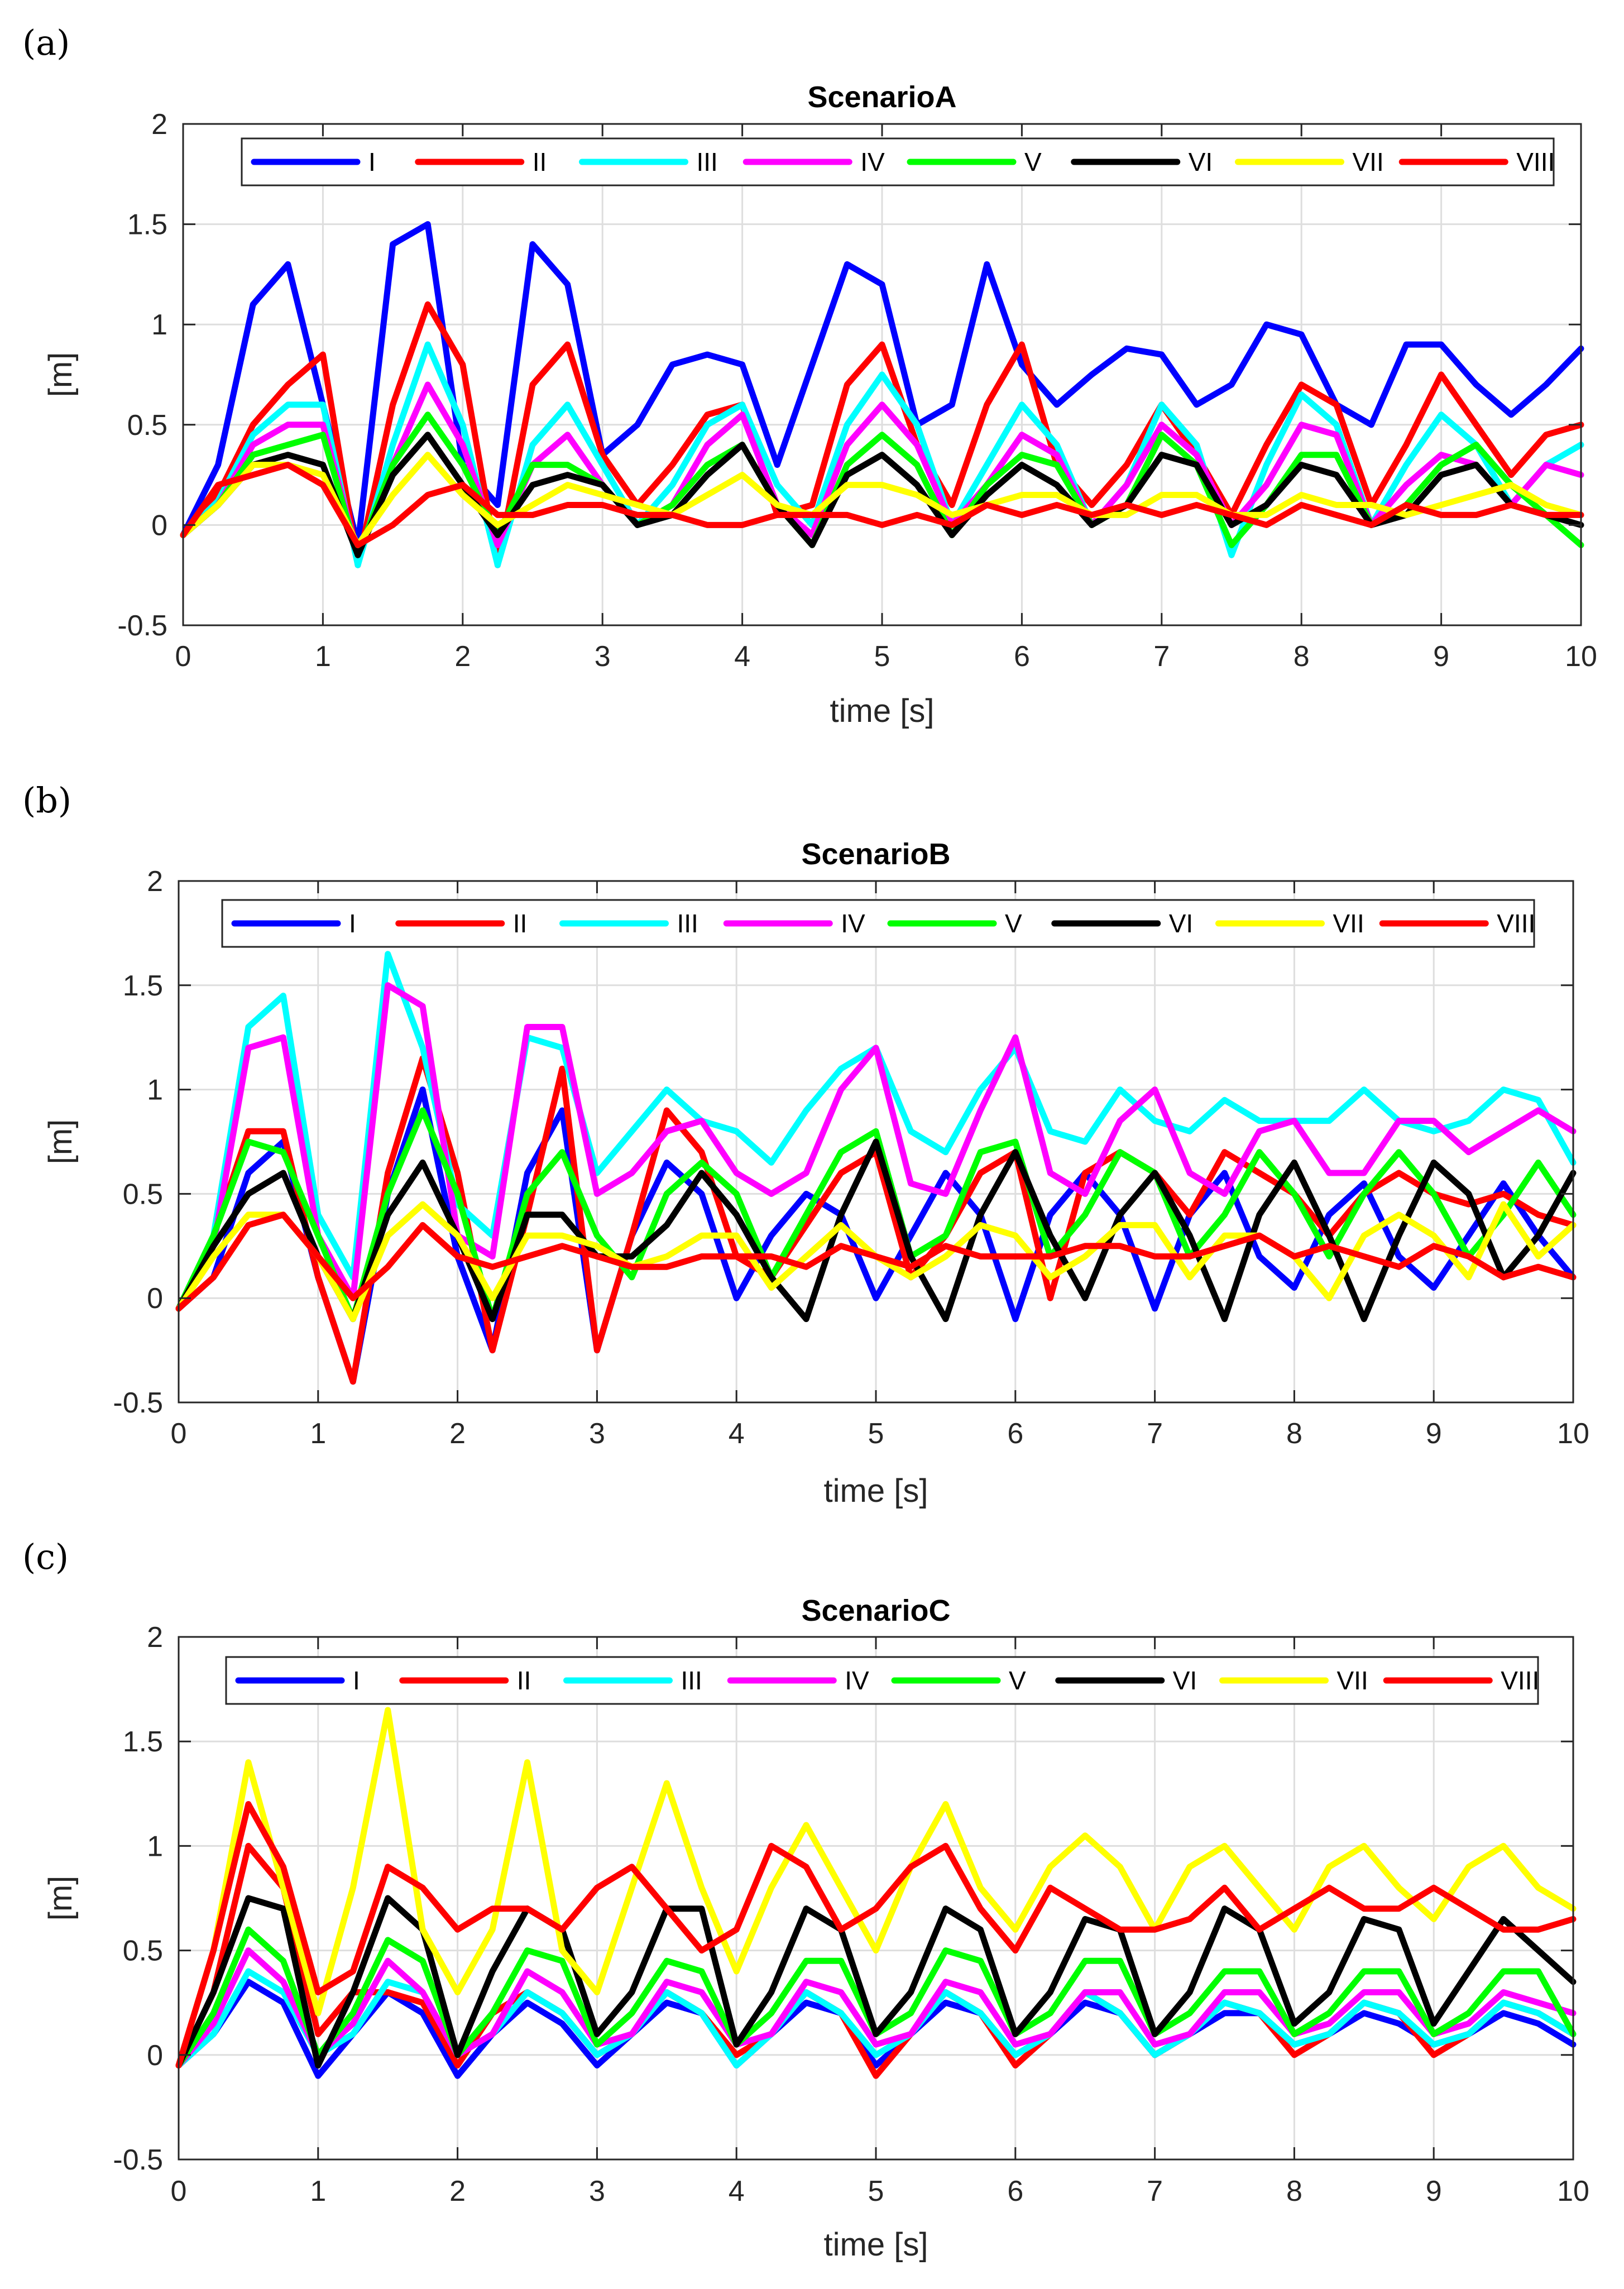  What do you see at coordinates (46, 43) in the screenshot?
I see `panel-letter: (a)` at bounding box center [46, 43].